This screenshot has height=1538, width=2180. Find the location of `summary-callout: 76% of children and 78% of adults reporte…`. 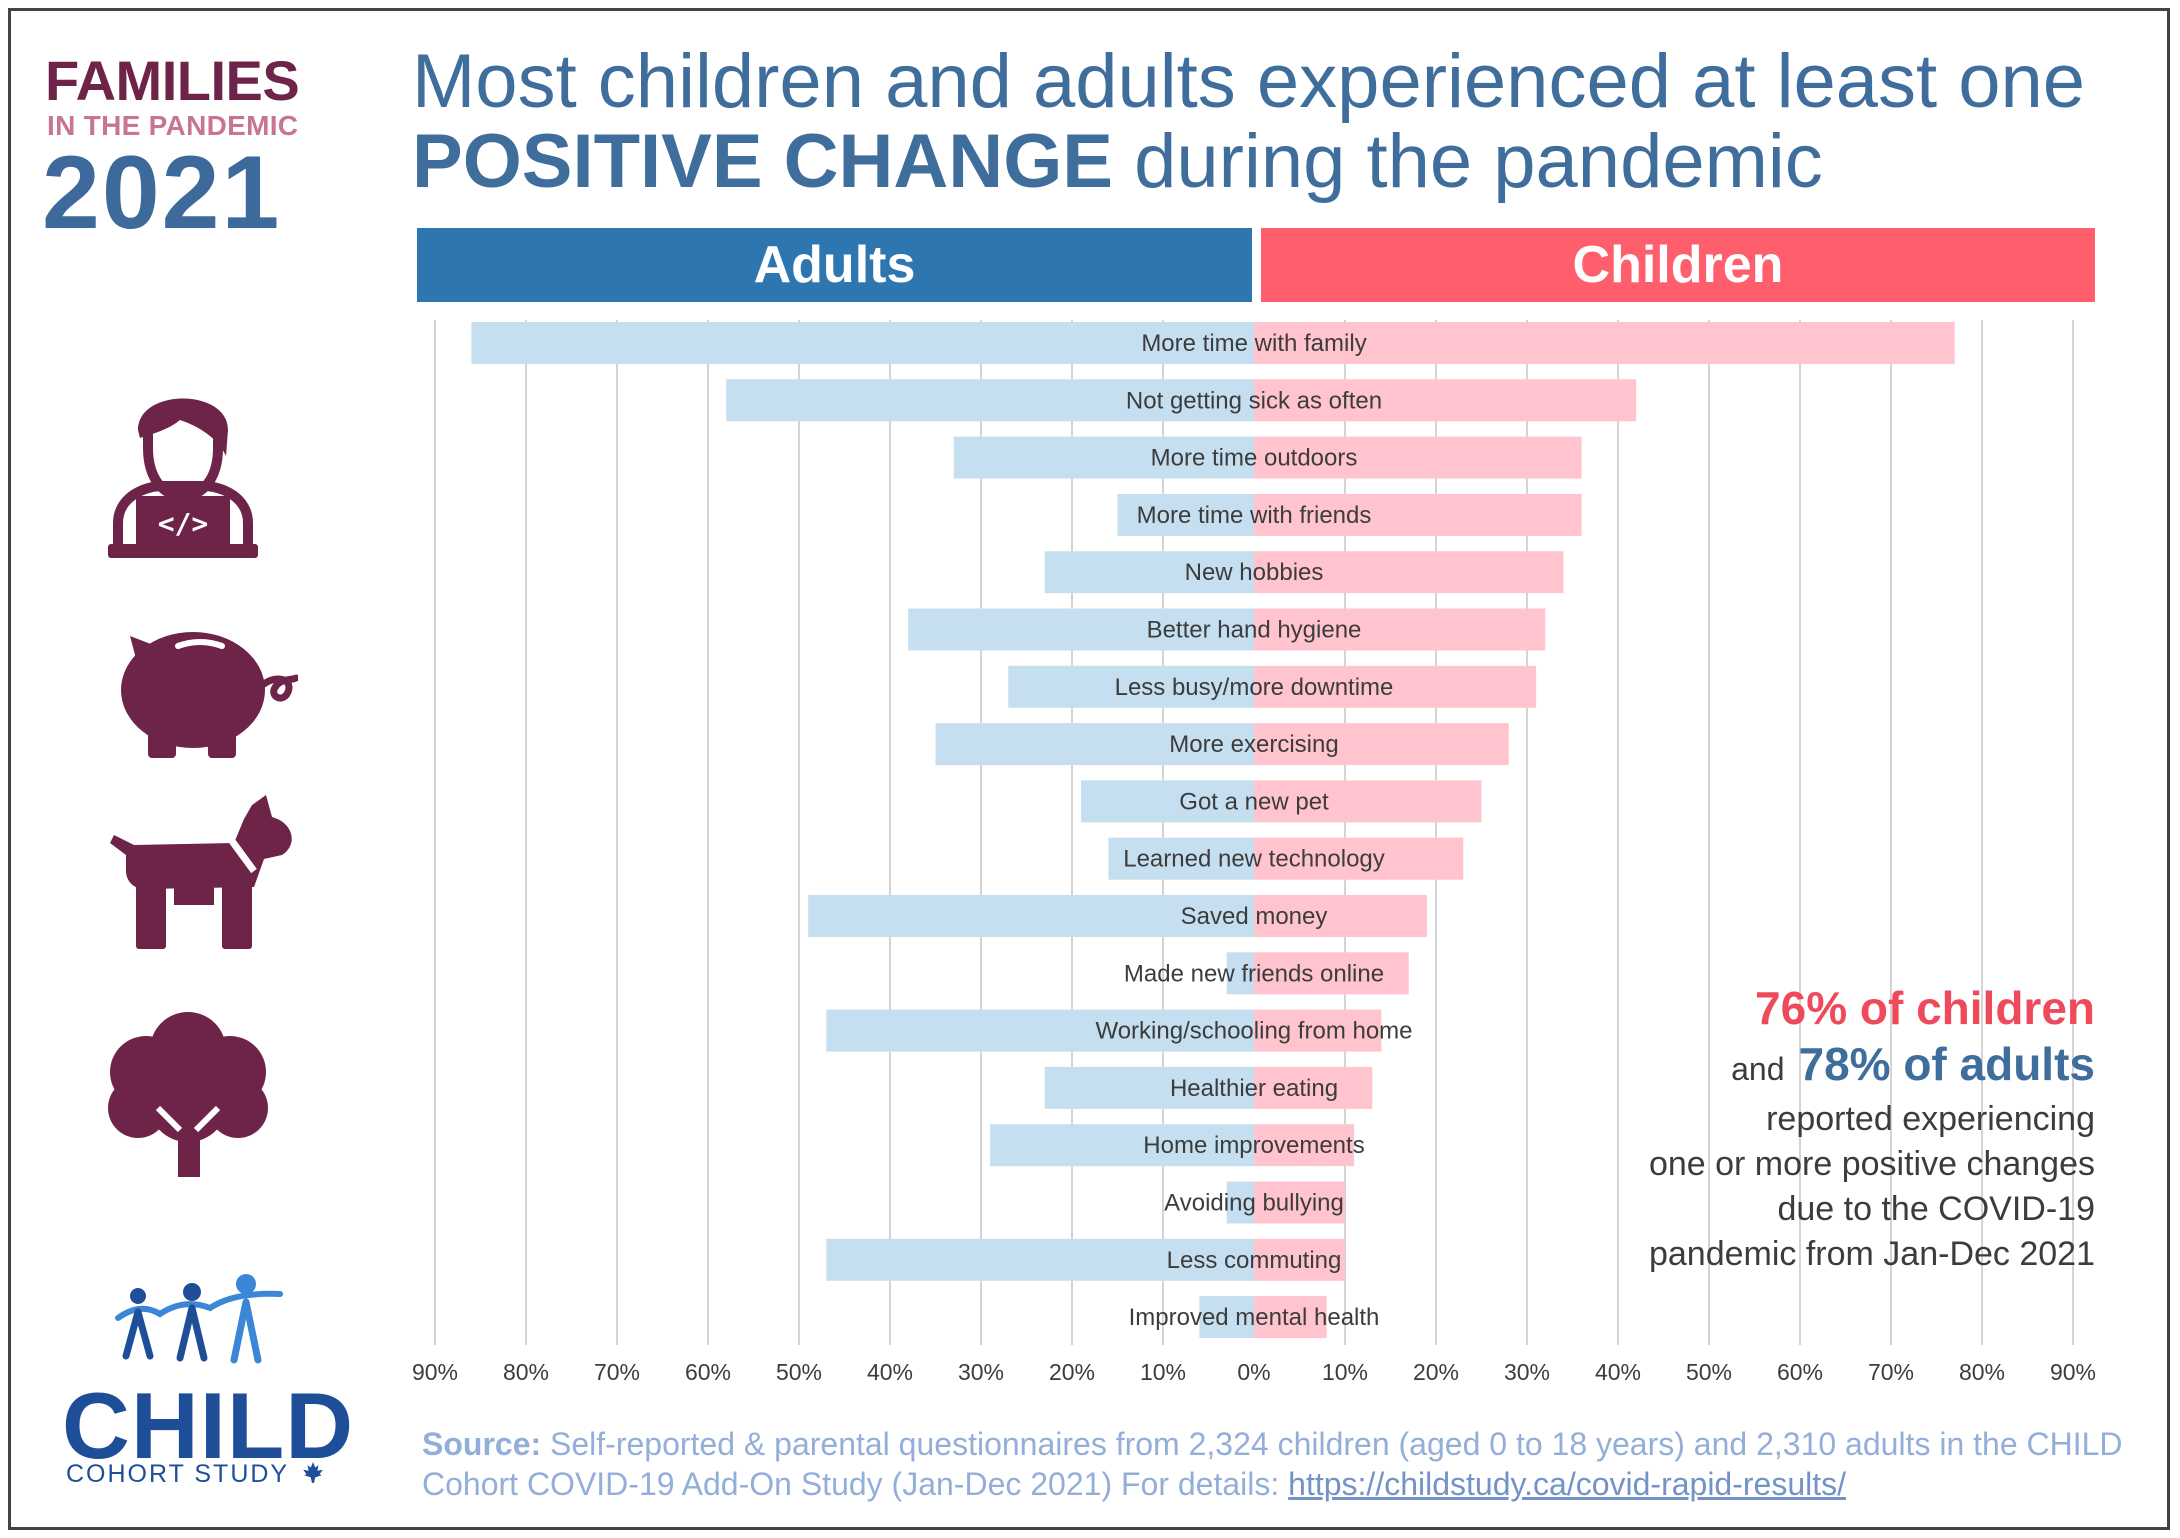

summary-callout: 76% of children and 78% of adults reporte… is located at coordinates (1872, 1128).